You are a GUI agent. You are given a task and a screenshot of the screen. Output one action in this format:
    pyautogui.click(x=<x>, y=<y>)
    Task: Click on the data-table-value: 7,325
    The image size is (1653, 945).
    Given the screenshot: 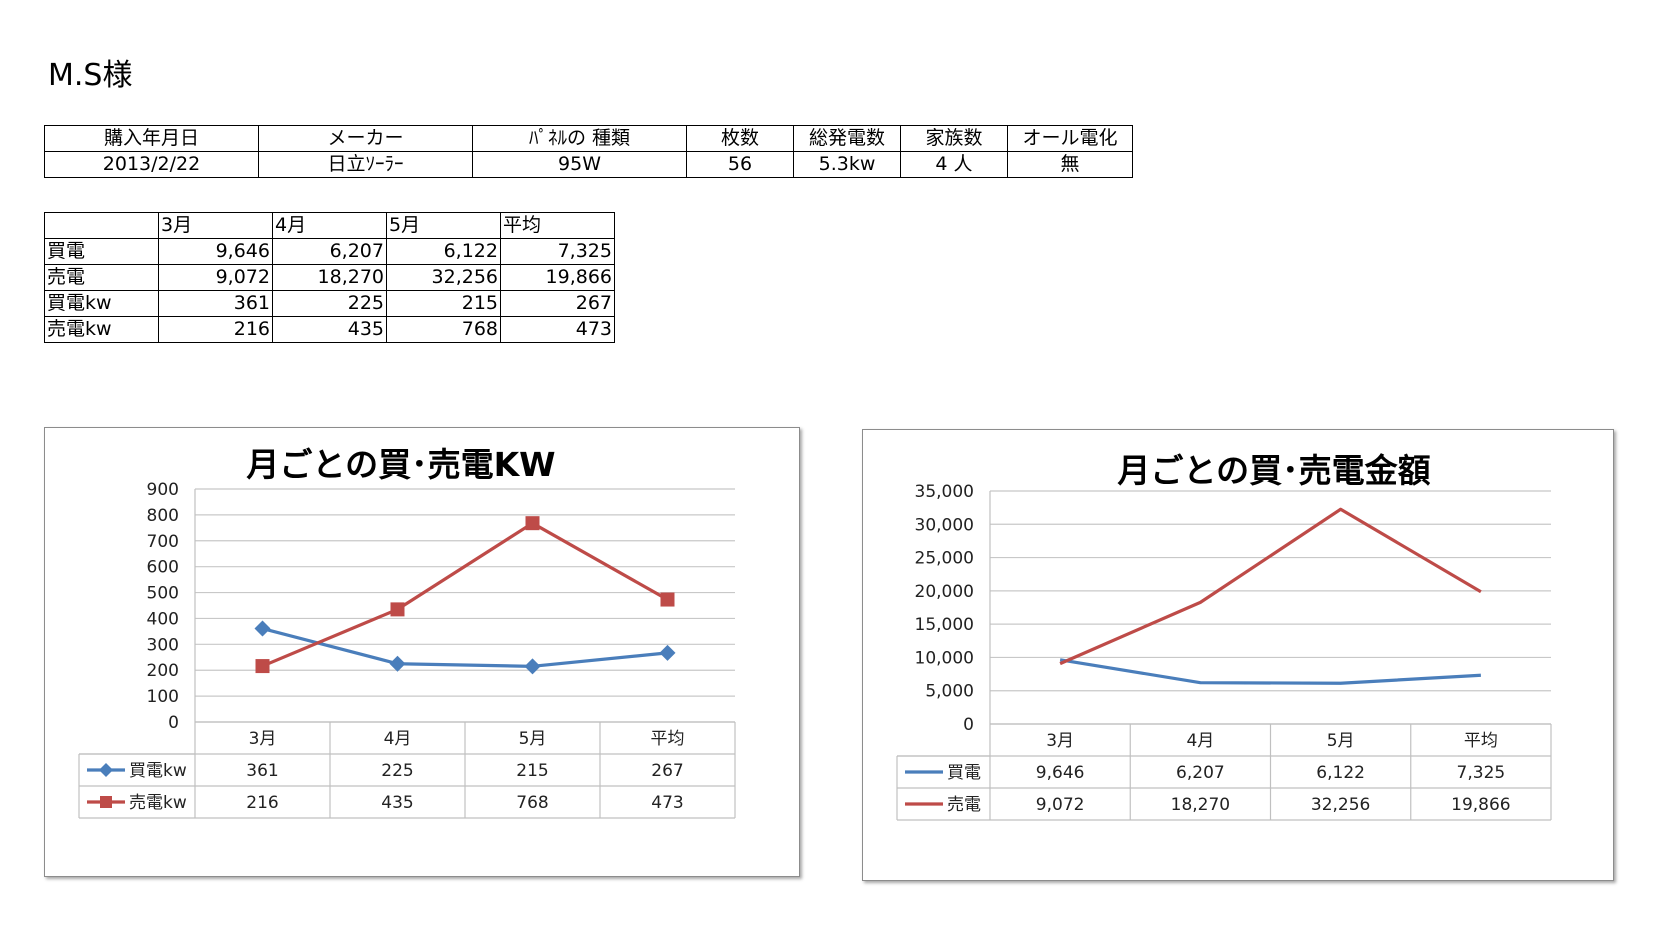 What is the action you would take?
    pyautogui.click(x=1481, y=773)
    